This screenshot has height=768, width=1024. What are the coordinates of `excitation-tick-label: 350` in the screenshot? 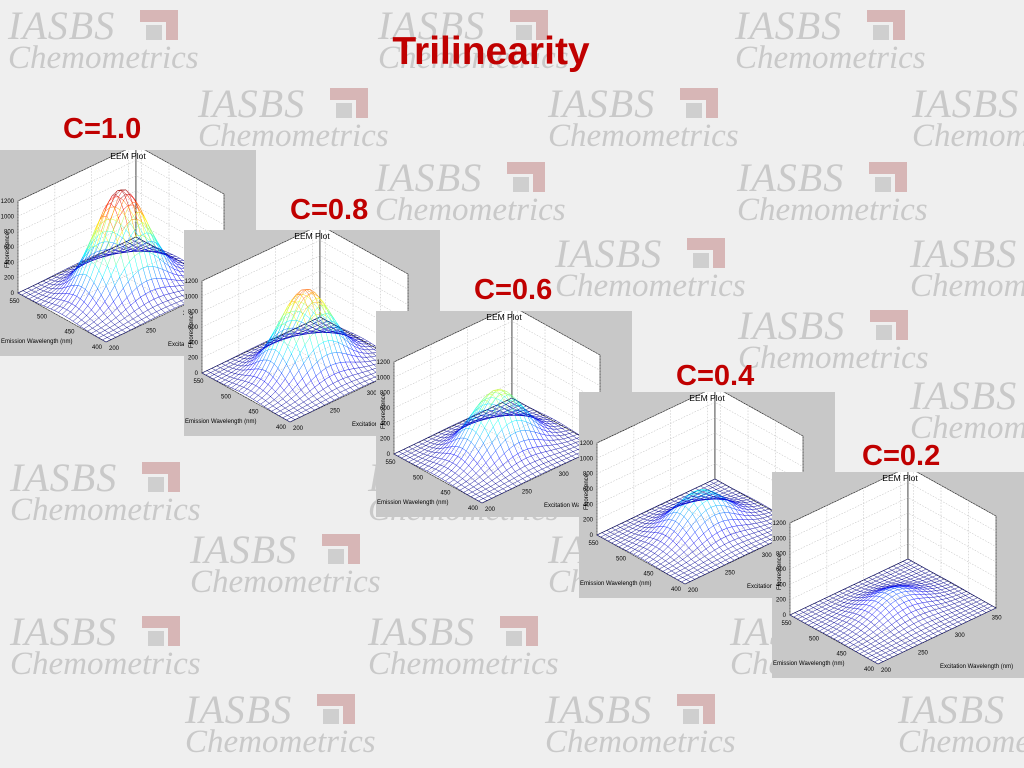 It's located at (997, 619).